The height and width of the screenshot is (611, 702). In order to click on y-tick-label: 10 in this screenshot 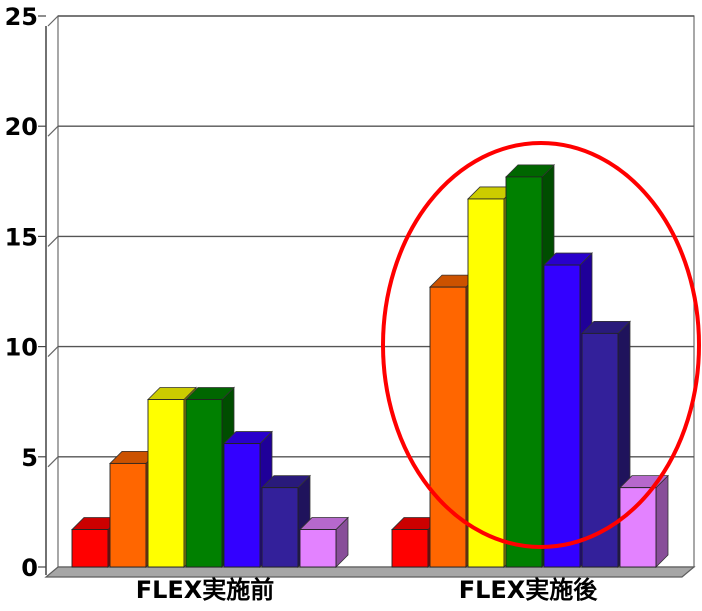, I will do `click(21, 348)`.